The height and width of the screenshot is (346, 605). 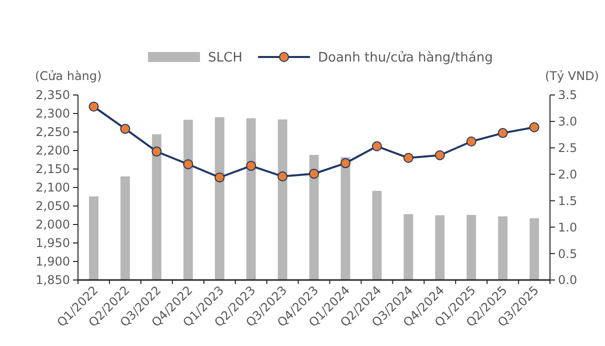 What do you see at coordinates (53, 132) in the screenshot?
I see `y-tick-label: 2,250` at bounding box center [53, 132].